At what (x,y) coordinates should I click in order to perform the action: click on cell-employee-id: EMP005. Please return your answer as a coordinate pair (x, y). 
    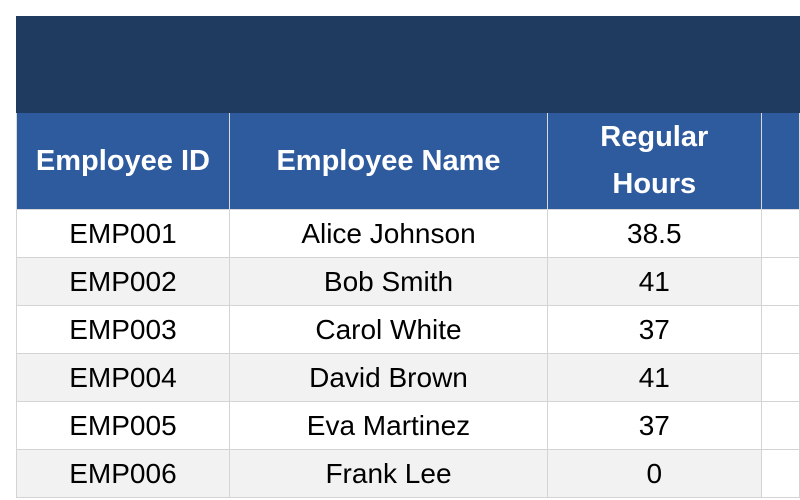
    Looking at the image, I should click on (123, 425).